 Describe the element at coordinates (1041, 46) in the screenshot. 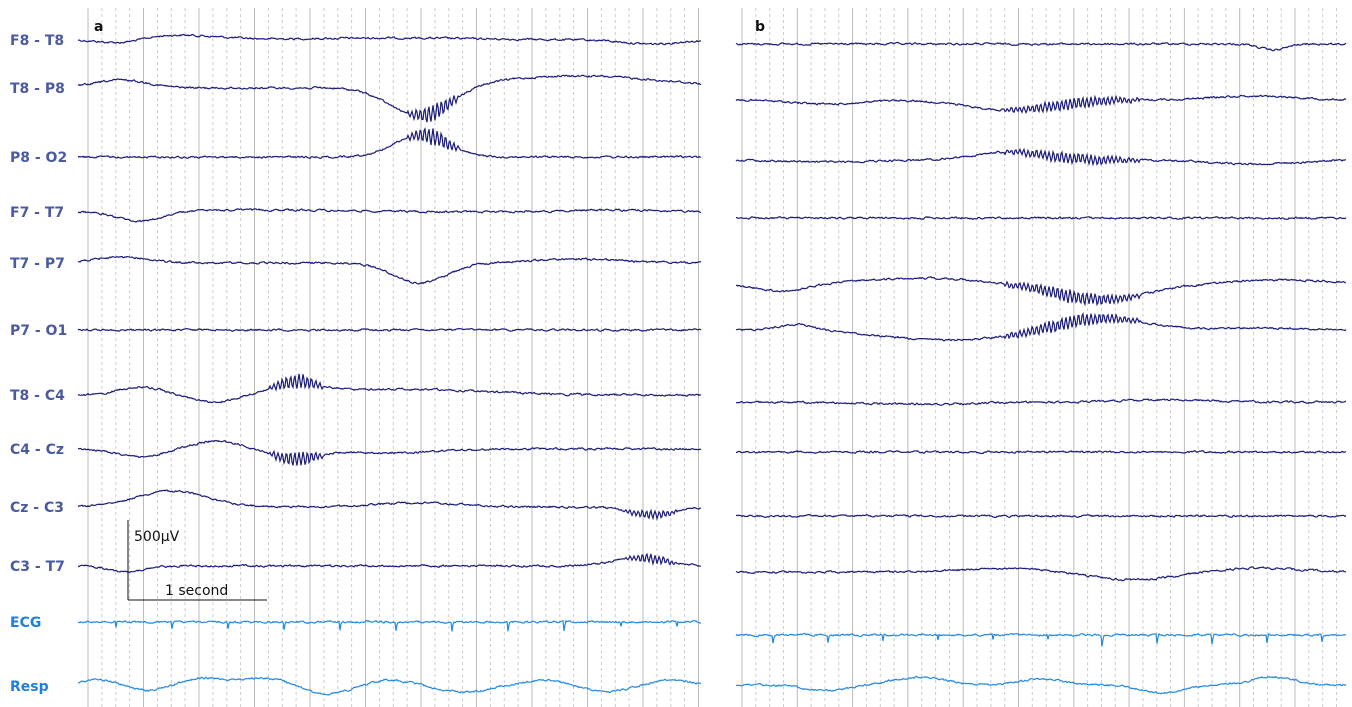

I see `trace-b-f8-t8` at that location.